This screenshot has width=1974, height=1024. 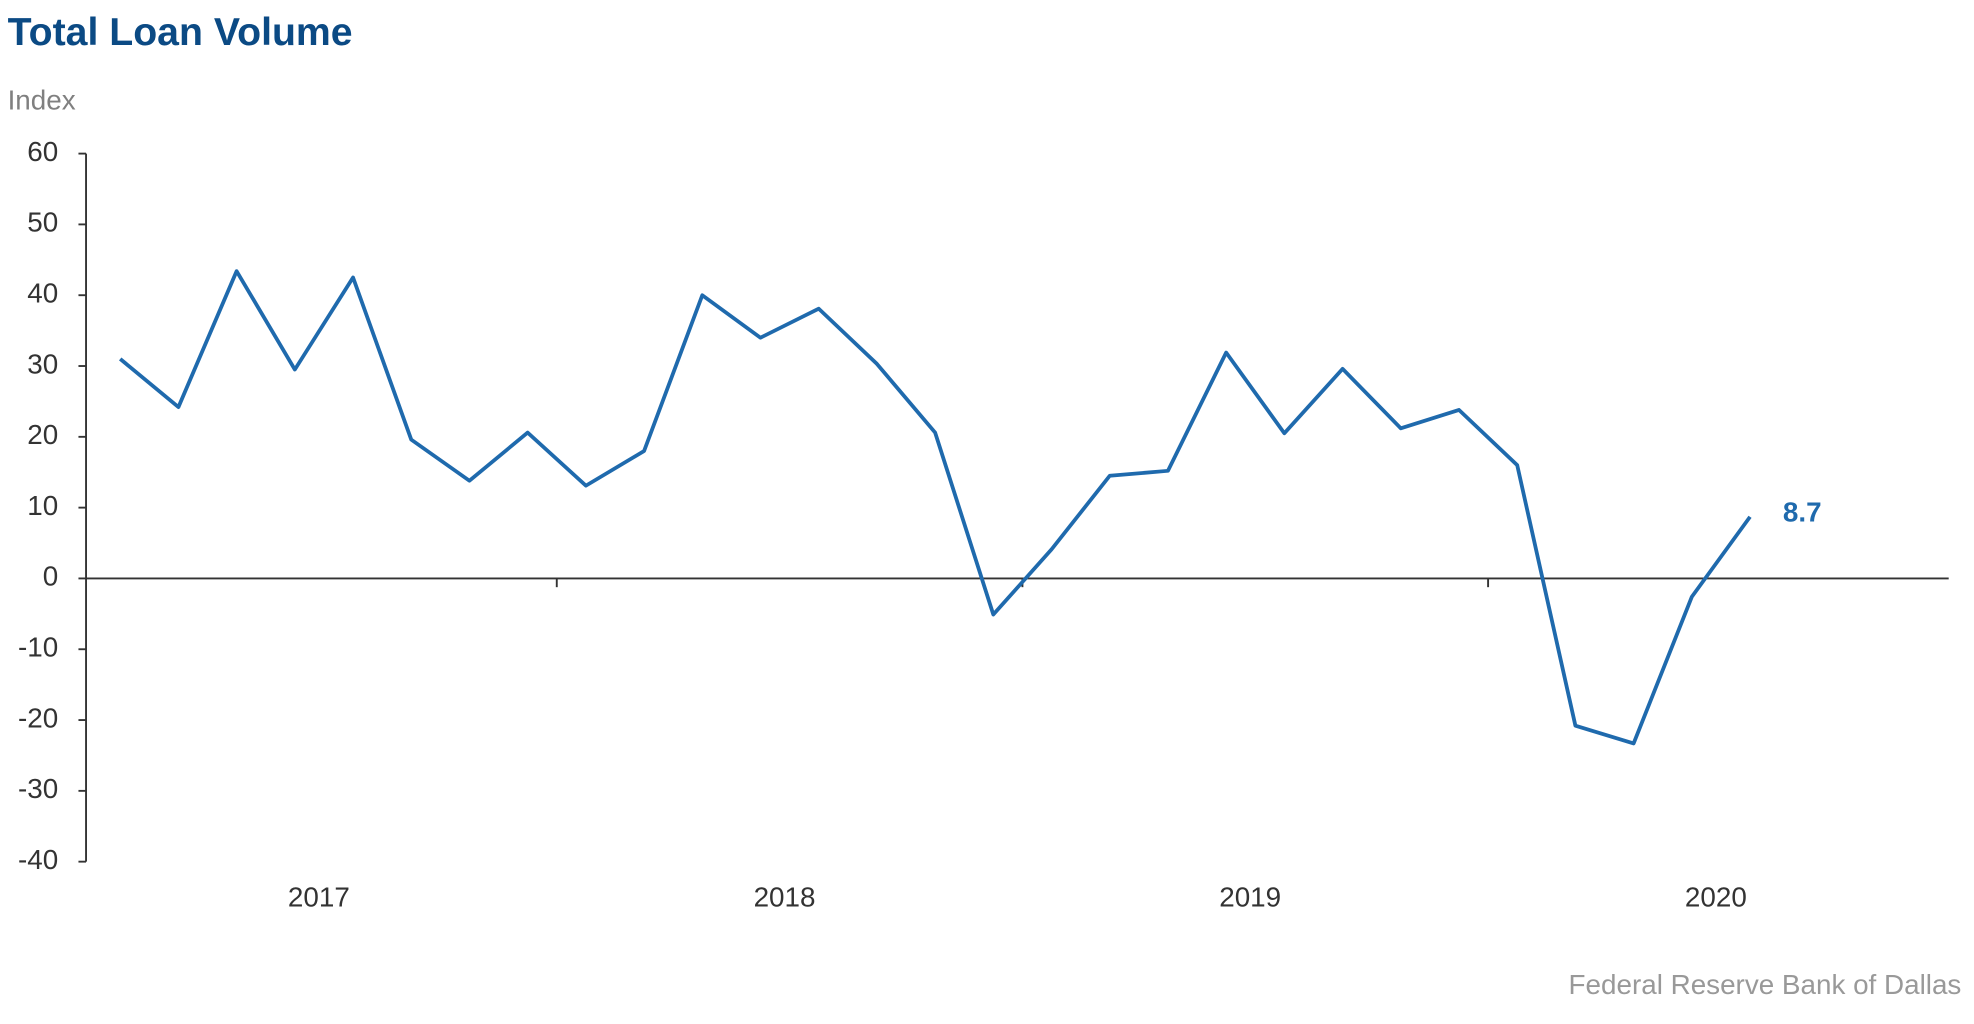 What do you see at coordinates (38, 647) in the screenshot?
I see `y-tick-label: -10` at bounding box center [38, 647].